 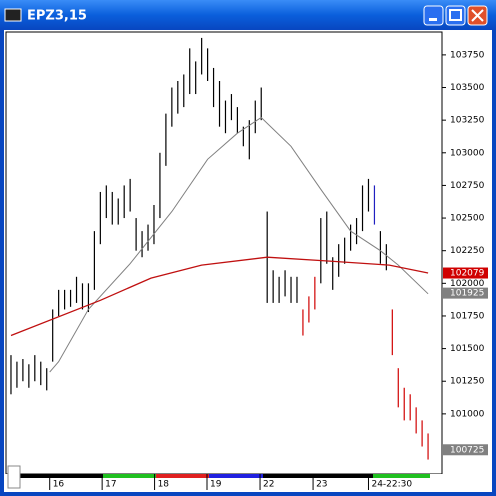 What do you see at coordinates (467, 121) in the screenshot?
I see `y-tick-label: 103250` at bounding box center [467, 121].